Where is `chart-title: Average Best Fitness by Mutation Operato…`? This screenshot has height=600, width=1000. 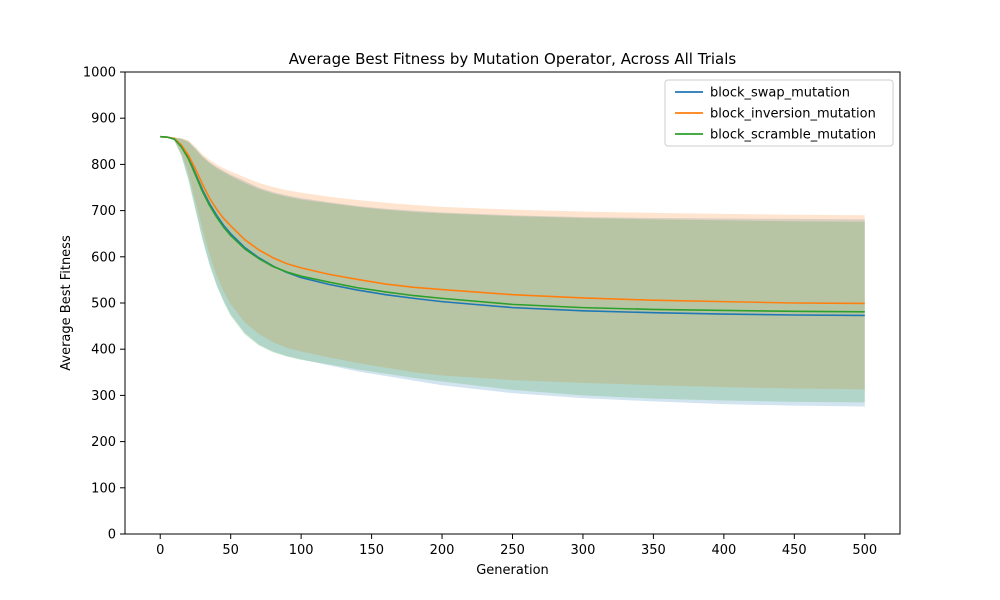 chart-title: Average Best Fitness by Mutation Operato… is located at coordinates (513, 59).